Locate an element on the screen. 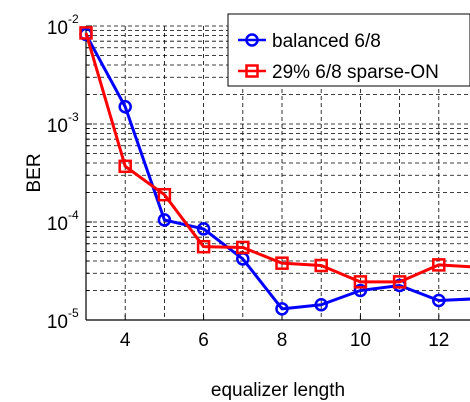 The width and height of the screenshot is (470, 402). y-tick-label-exponent: -2 is located at coordinates (73, 19).